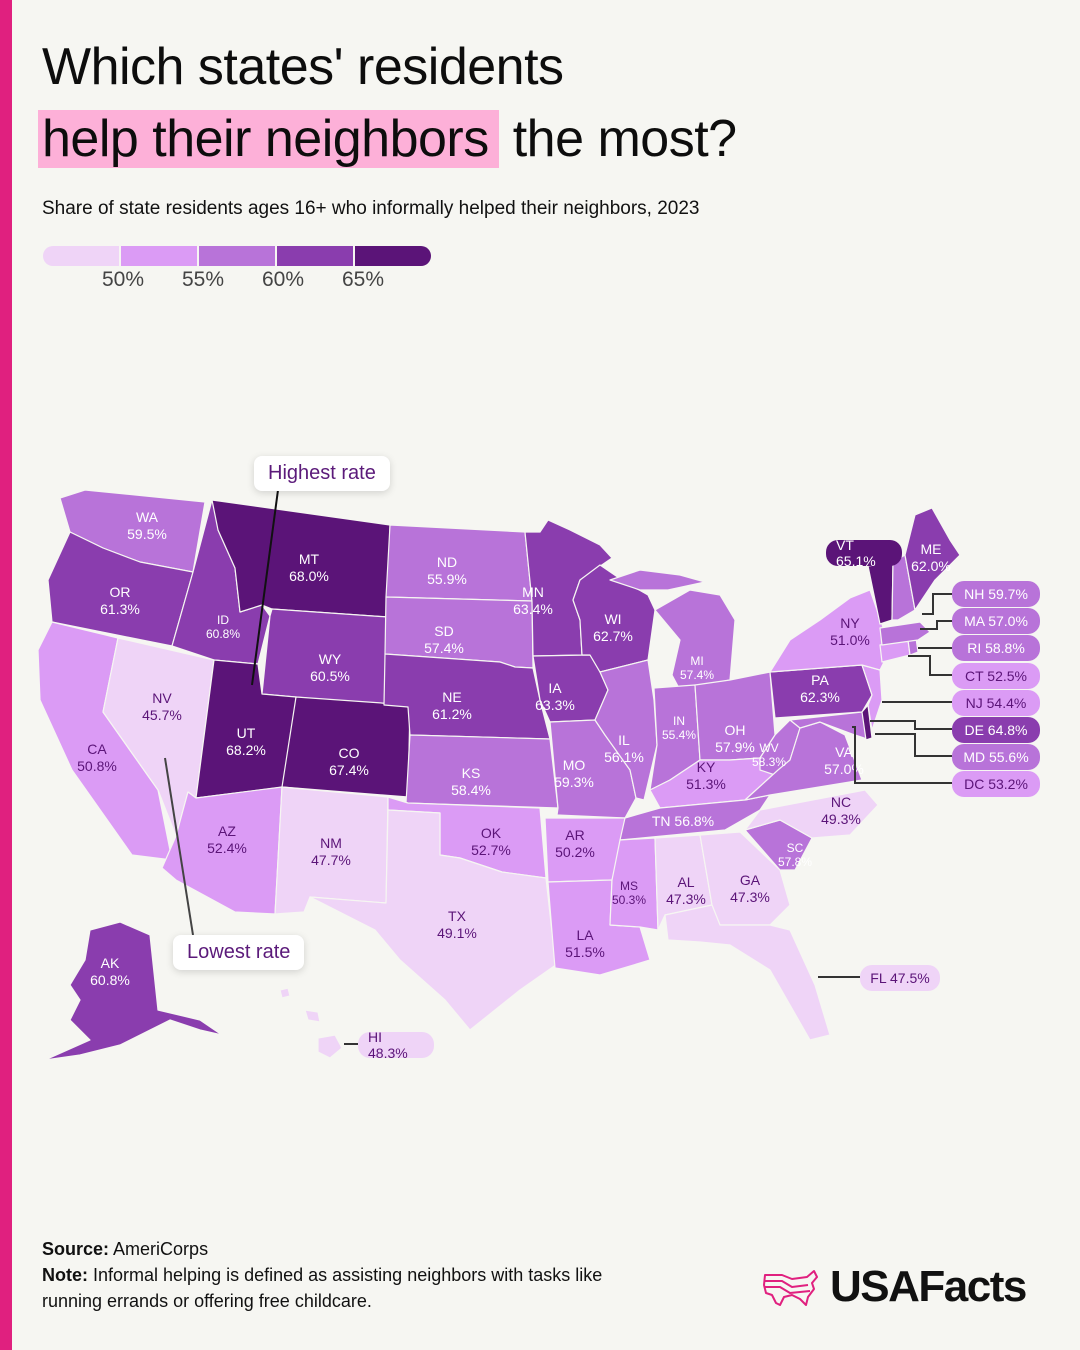  What do you see at coordinates (110, 980) in the screenshot?
I see `svg-text: 60.8%` at bounding box center [110, 980].